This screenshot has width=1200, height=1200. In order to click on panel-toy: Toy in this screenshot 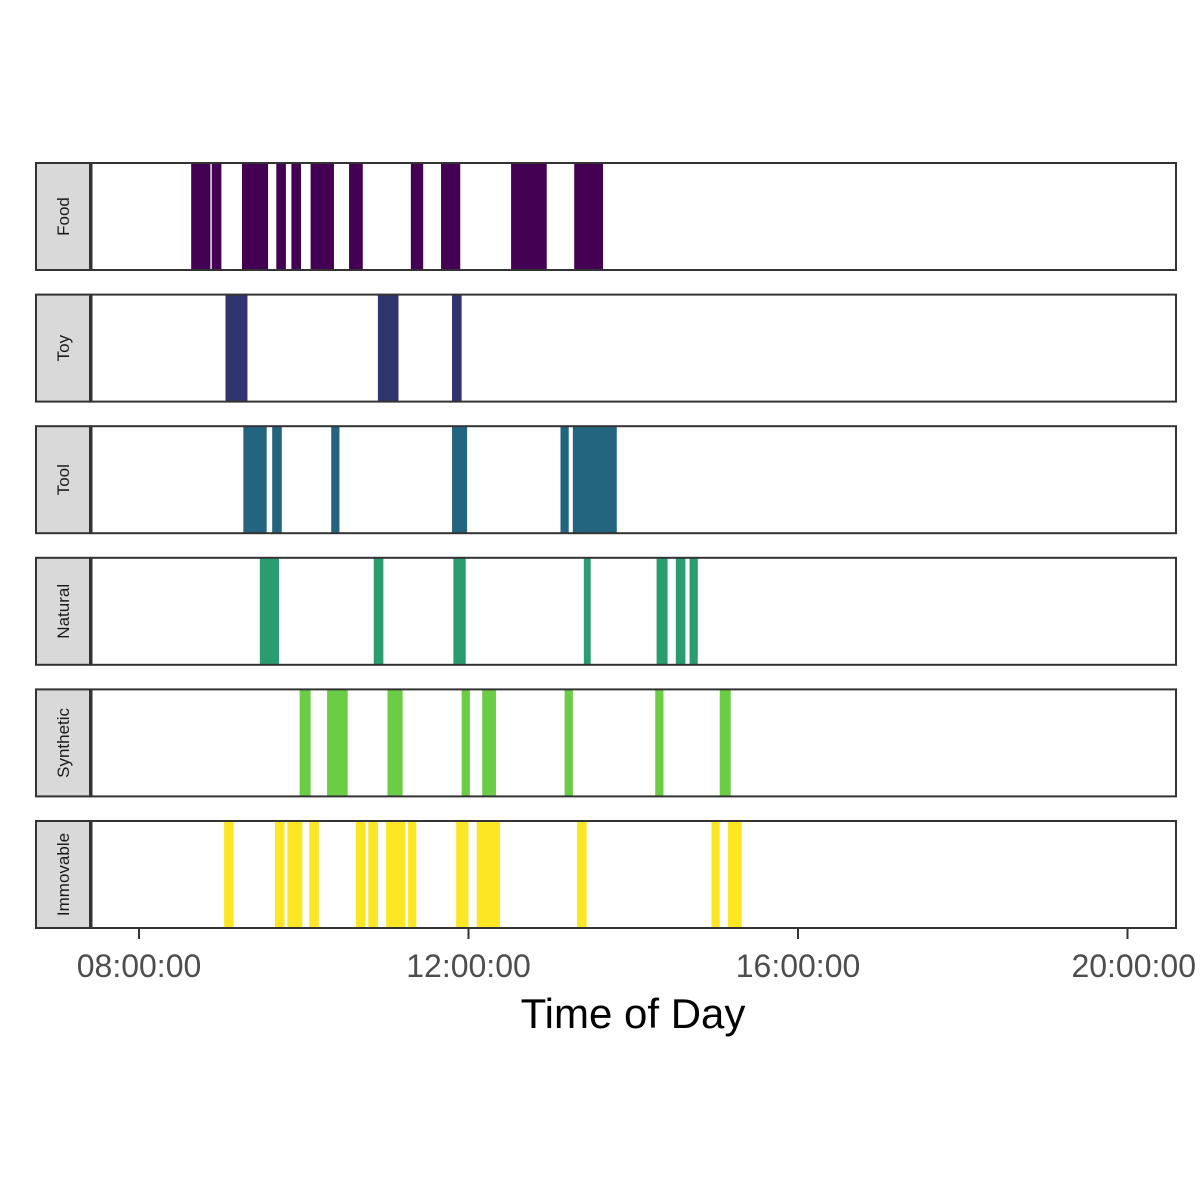, I will do `click(606, 348)`.